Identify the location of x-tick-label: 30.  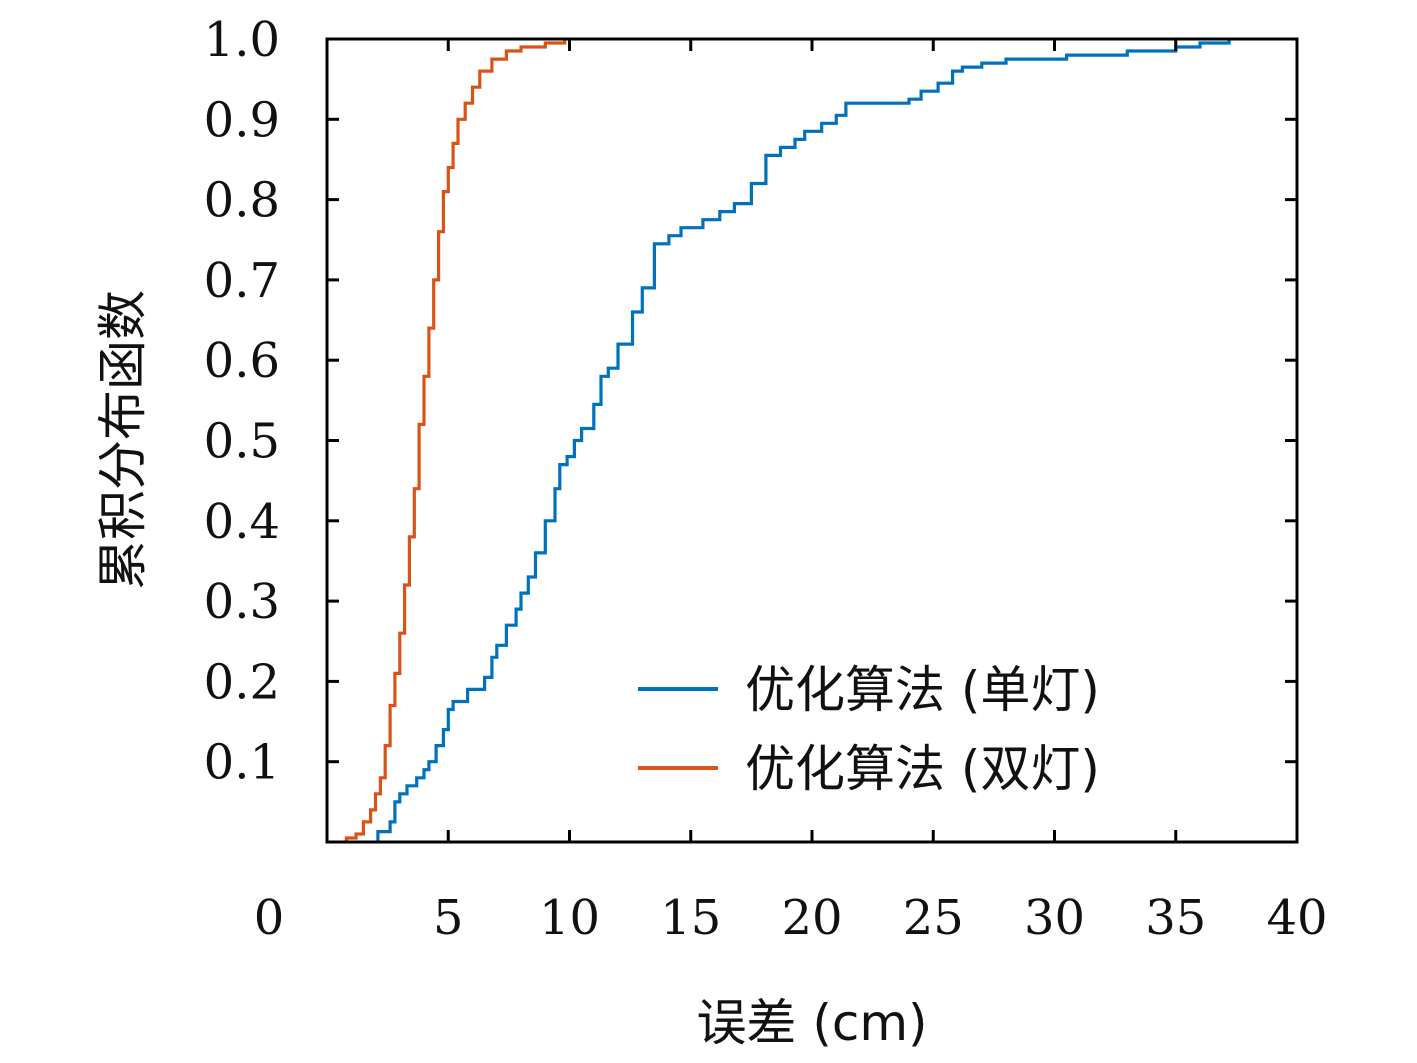
(1054, 918).